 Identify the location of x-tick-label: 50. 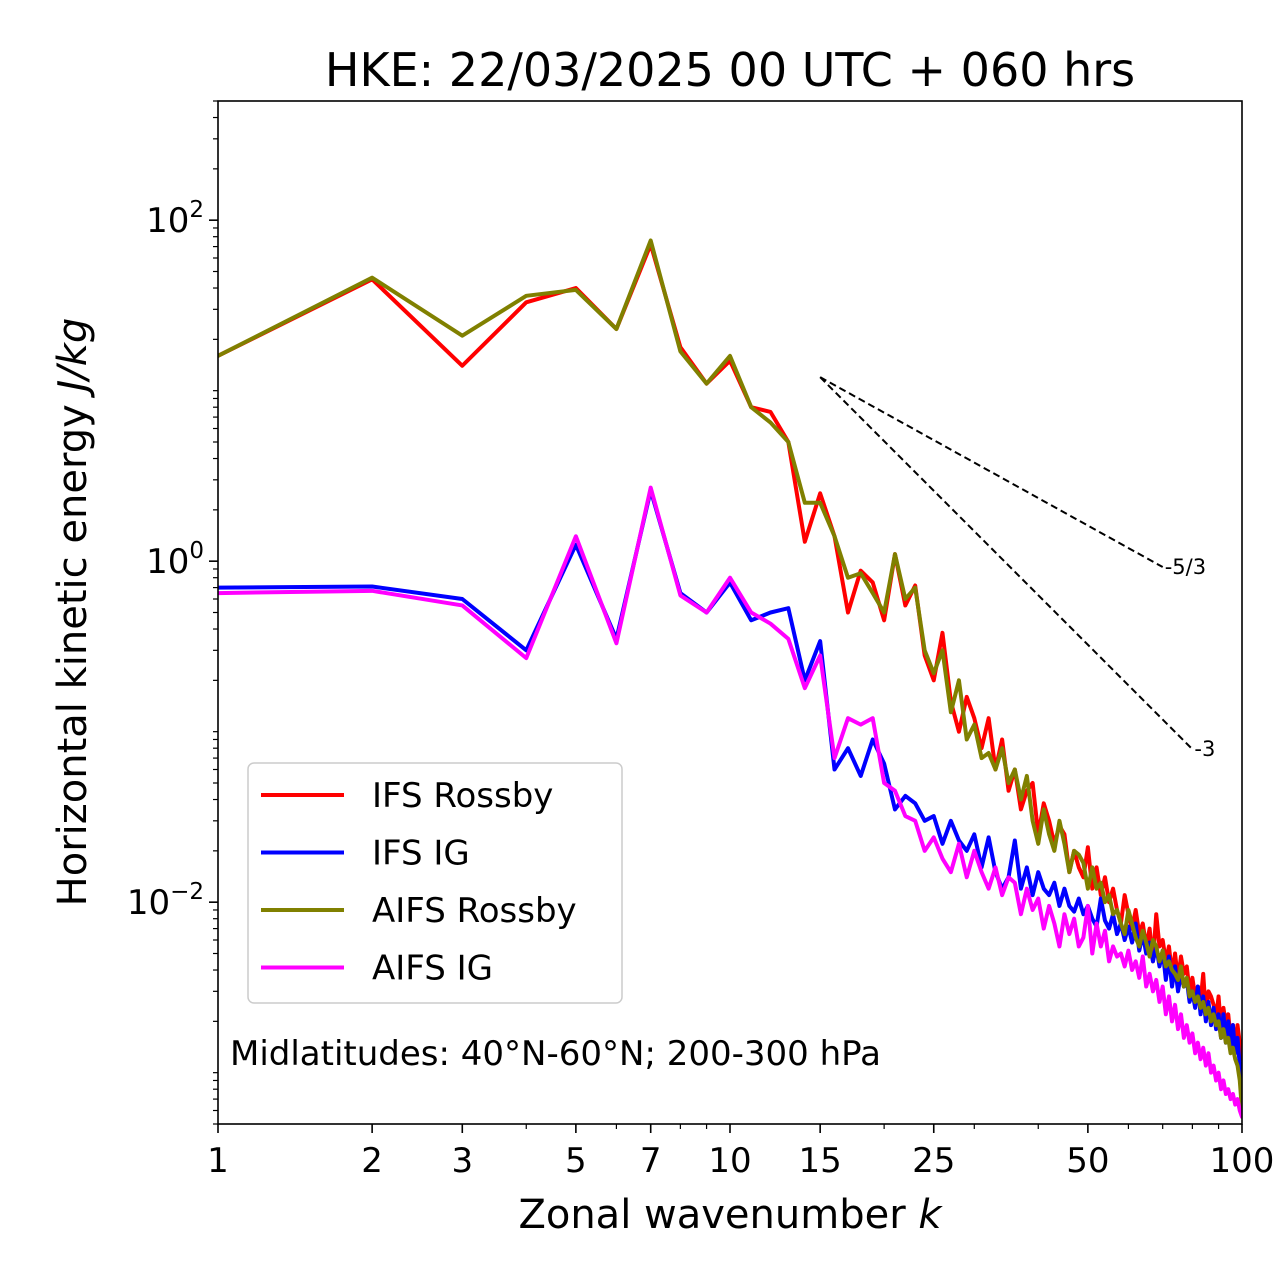
(1087, 1161).